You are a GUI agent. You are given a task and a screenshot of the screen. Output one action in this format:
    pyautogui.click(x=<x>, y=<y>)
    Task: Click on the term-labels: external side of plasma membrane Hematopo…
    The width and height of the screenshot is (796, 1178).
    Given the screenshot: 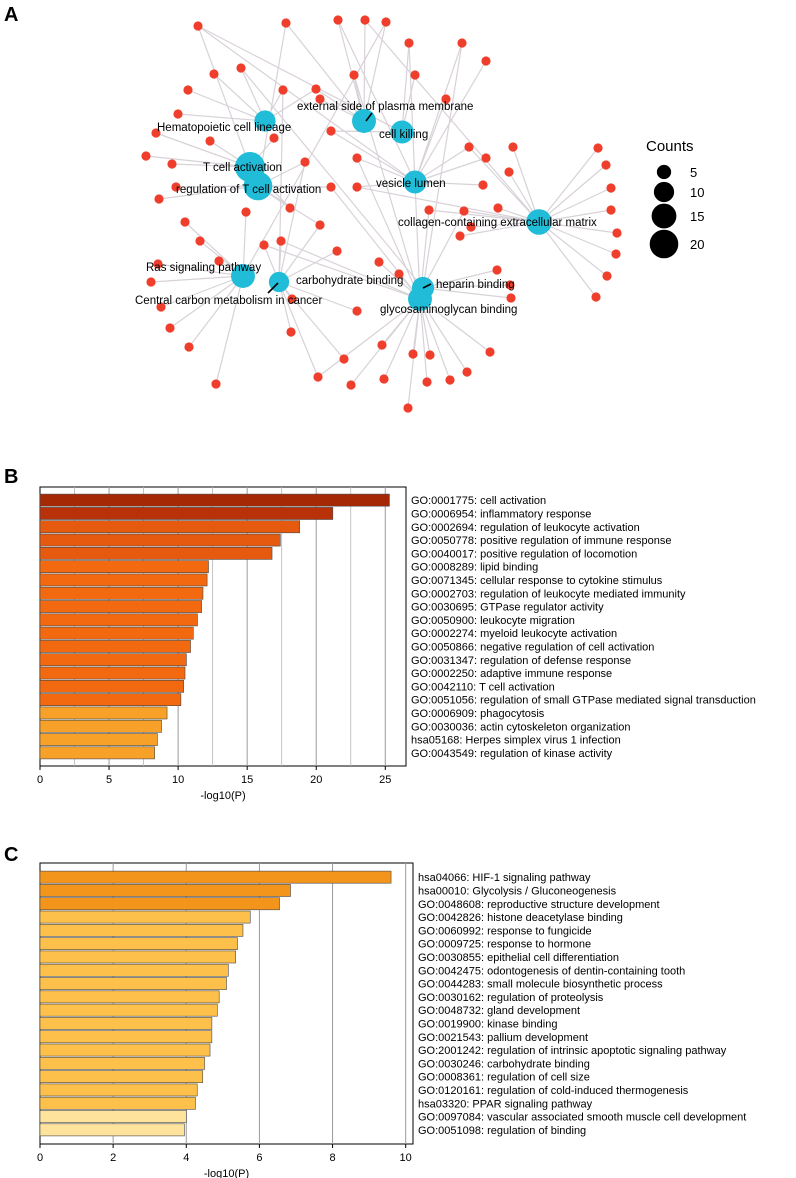 What is the action you would take?
    pyautogui.click(x=366, y=208)
    